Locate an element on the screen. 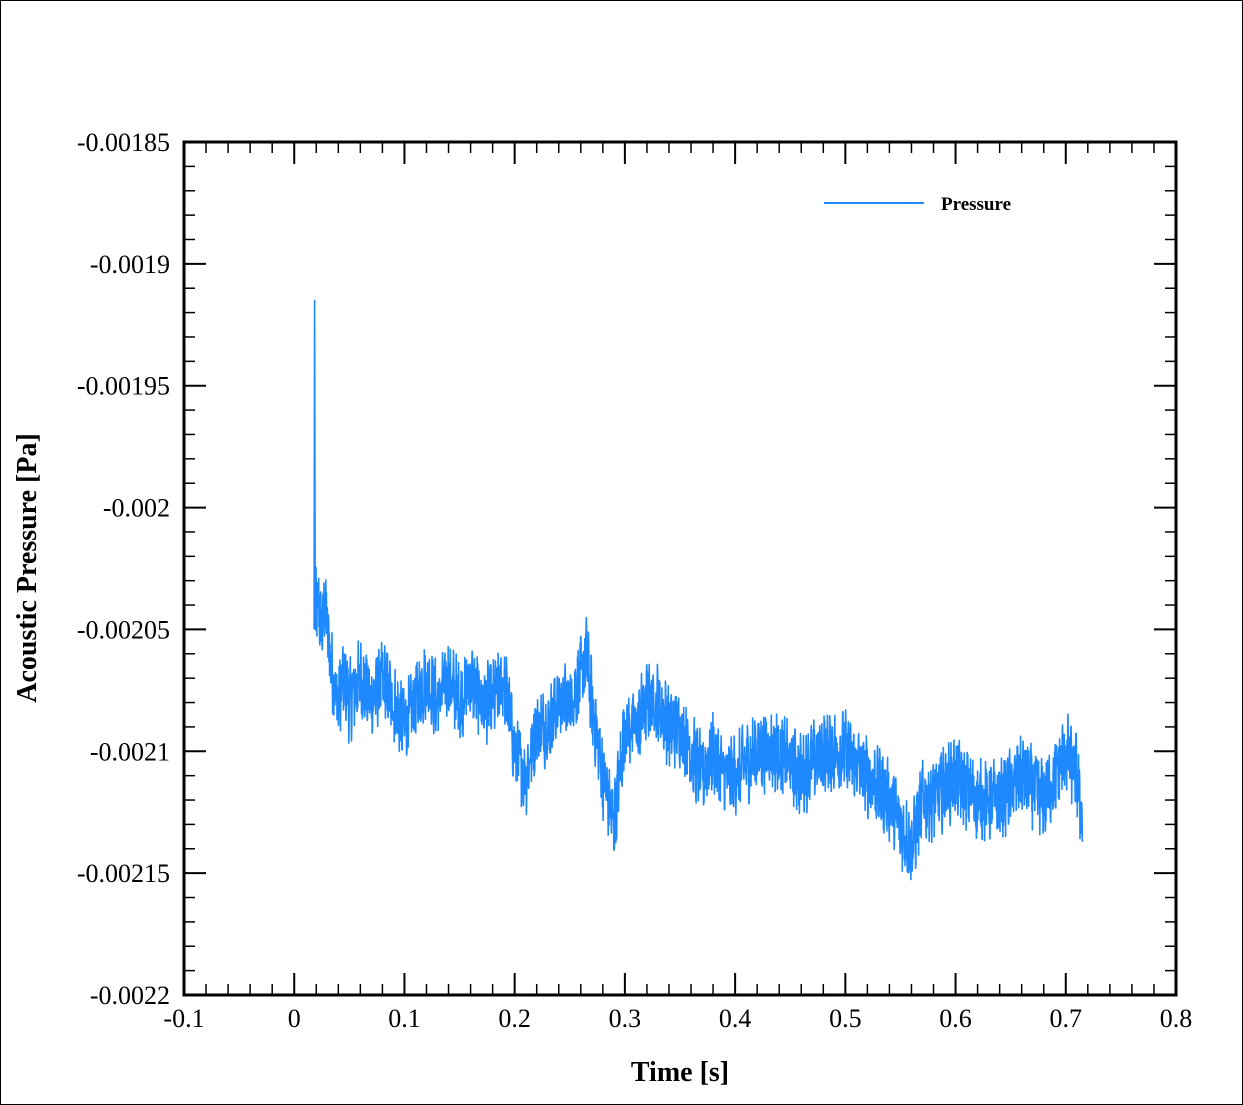 This screenshot has width=1243, height=1105. x-tick-label: 0.8 is located at coordinates (1176, 1018).